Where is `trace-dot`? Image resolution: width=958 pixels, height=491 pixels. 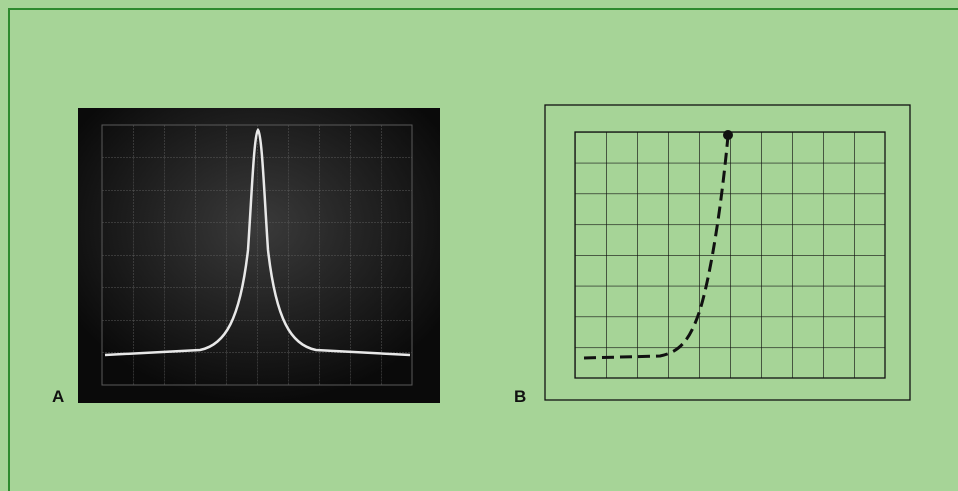 trace-dot is located at coordinates (728, 135).